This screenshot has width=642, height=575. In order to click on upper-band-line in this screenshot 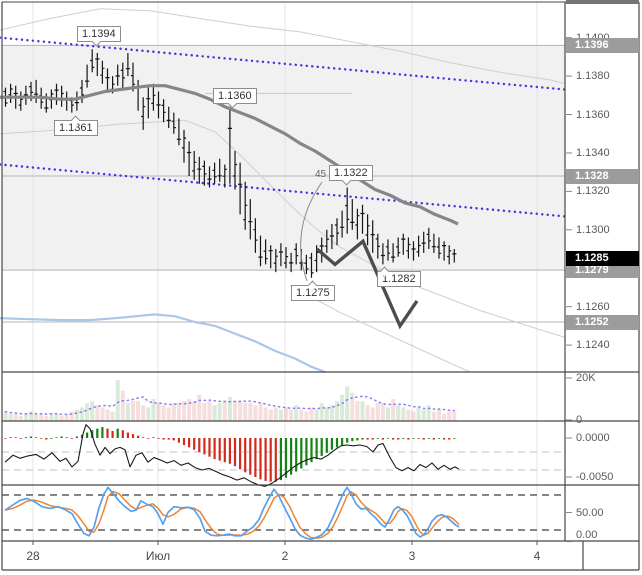, I will do `click(283, 46)`.